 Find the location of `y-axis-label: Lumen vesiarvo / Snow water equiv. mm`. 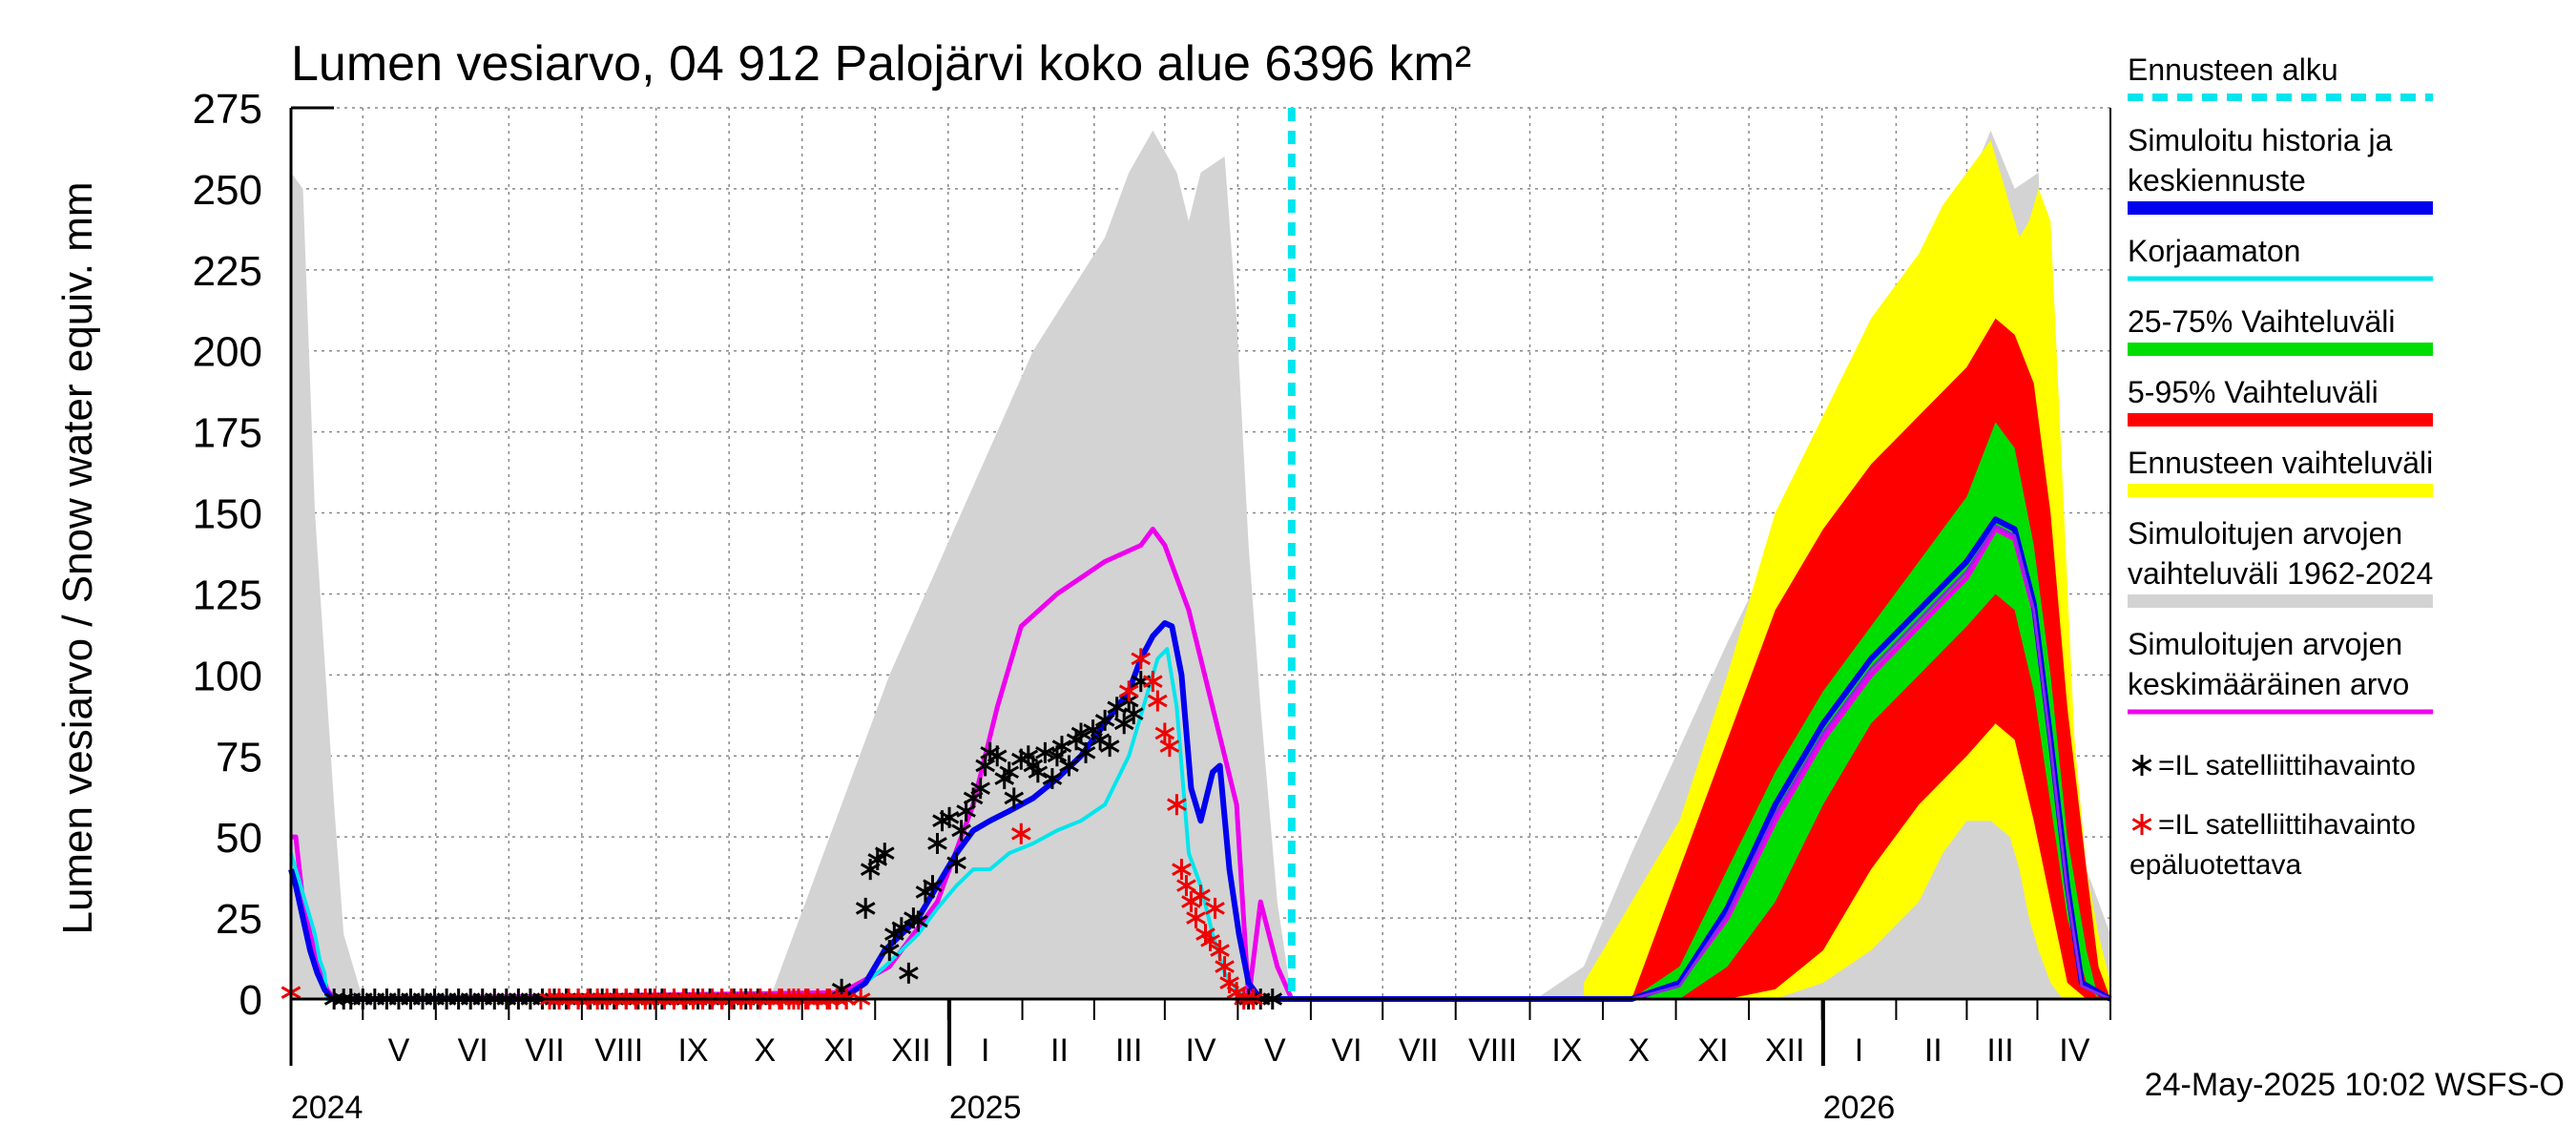

y-axis-label: Lumen vesiarvo / Snow water equiv. mm is located at coordinates (77, 557).